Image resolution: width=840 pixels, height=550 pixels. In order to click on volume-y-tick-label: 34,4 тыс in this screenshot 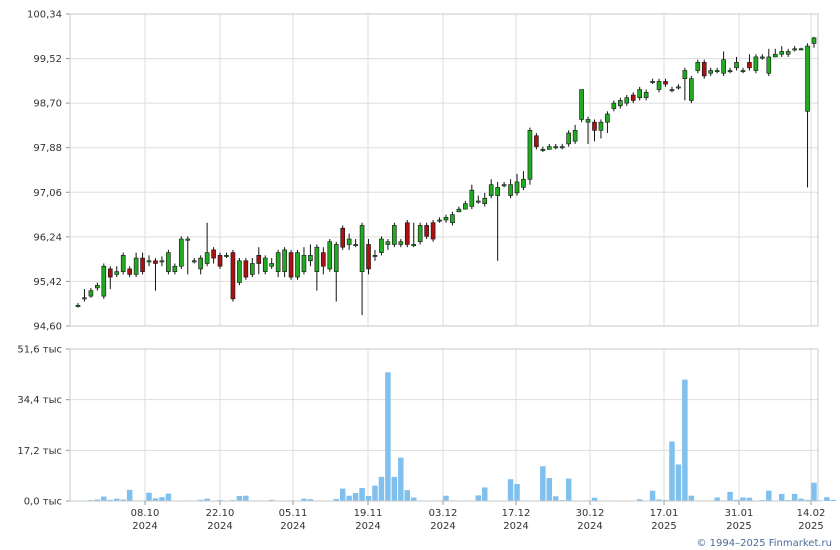, I will do `click(39, 400)`.